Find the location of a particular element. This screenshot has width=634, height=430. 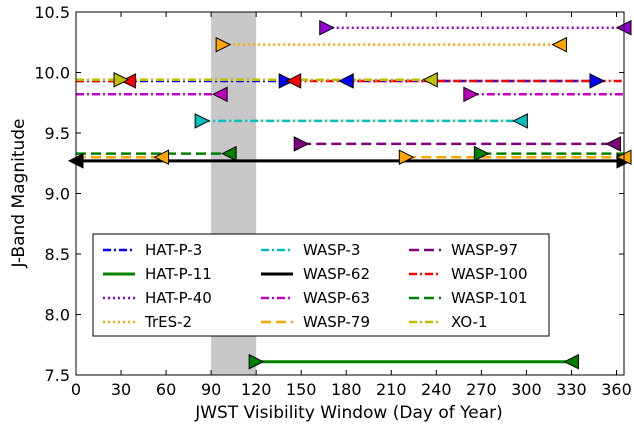

y-tick-label: 8.5 is located at coordinates (57, 254).